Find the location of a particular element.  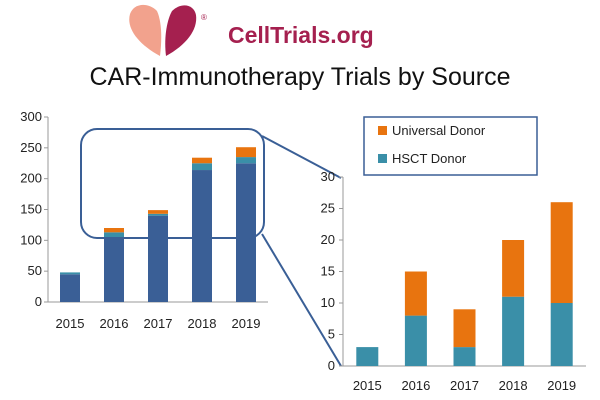

main-bar-2017-s1 is located at coordinates (158, 214).